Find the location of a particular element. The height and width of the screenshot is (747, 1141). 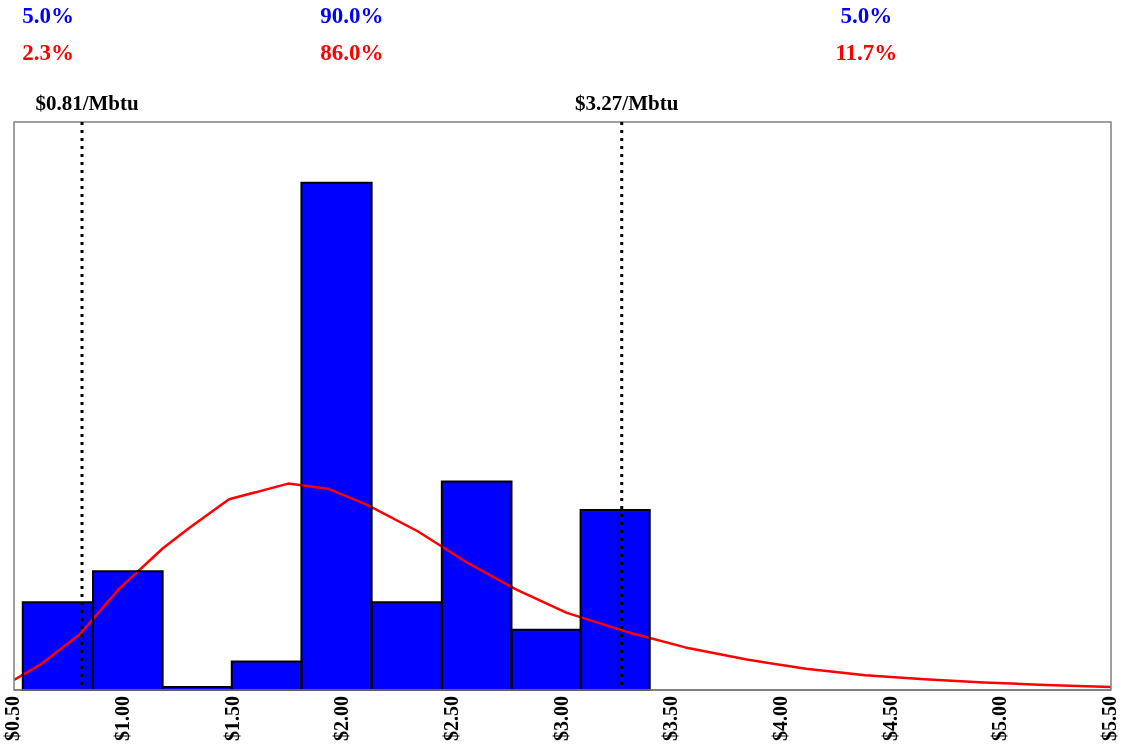

x-tick-label: $2.50 is located at coordinates (450, 718).